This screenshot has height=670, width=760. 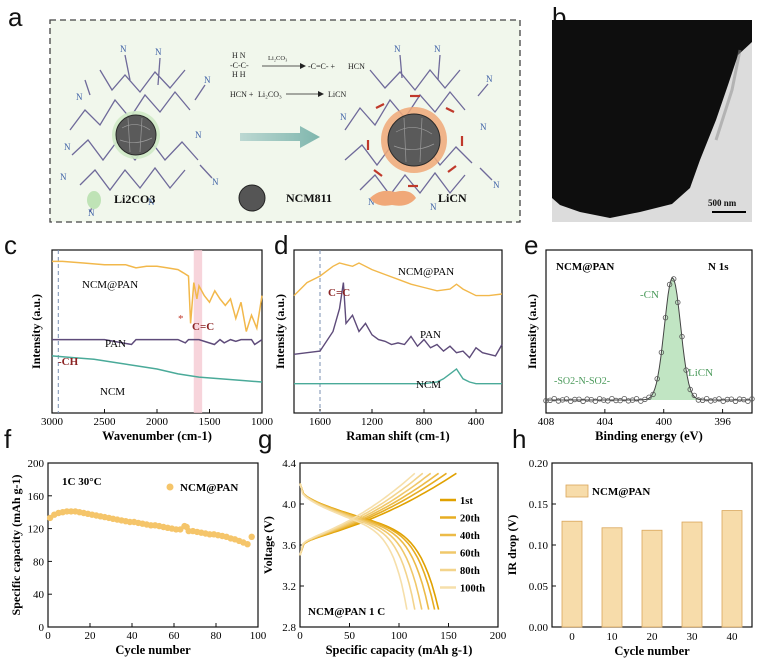 What do you see at coordinates (281, 245) in the screenshot?
I see `panel-letter-d: d` at bounding box center [281, 245].